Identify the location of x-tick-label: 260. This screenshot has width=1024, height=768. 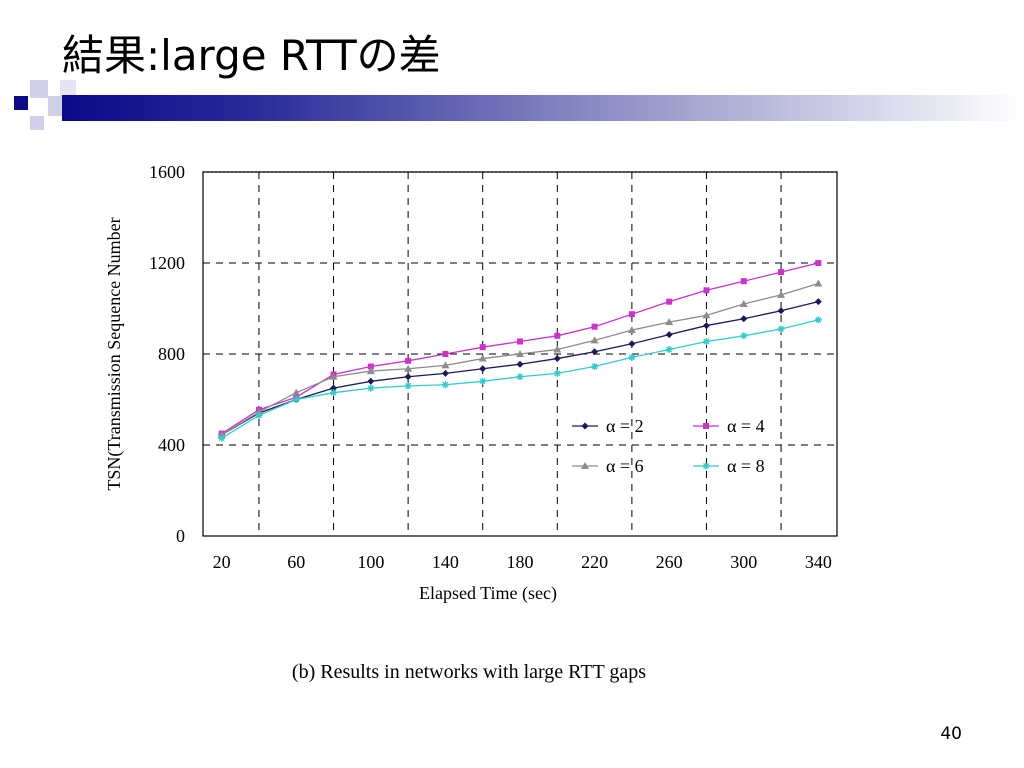
(669, 562).